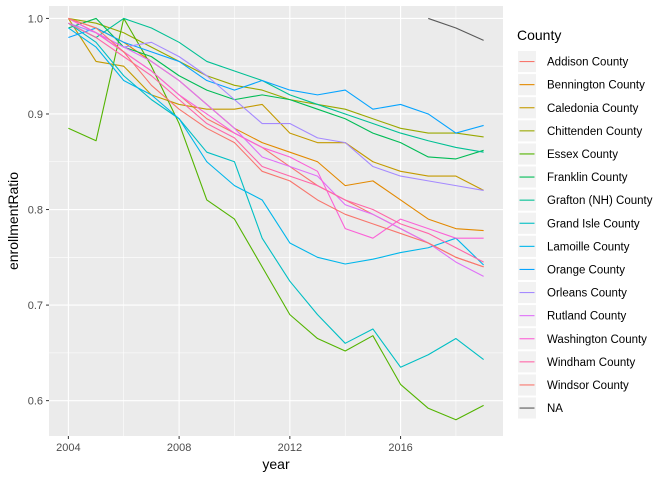 The width and height of the screenshot is (672, 480). Describe the element at coordinates (593, 224) in the screenshot. I see `legend-label: Grand Isle County` at that location.